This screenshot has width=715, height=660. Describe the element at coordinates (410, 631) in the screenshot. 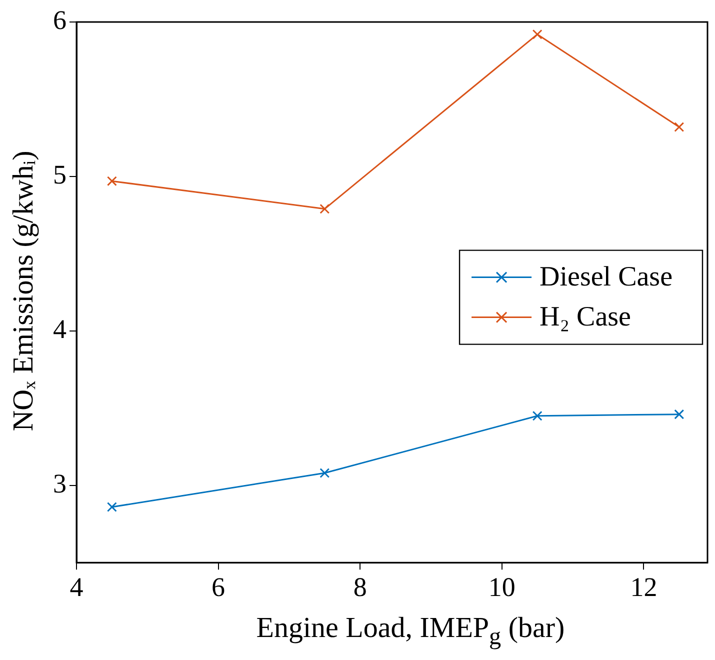

I see `x-axis-title: Engine Load, IMEP$_{g}$ (bar)` at that location.